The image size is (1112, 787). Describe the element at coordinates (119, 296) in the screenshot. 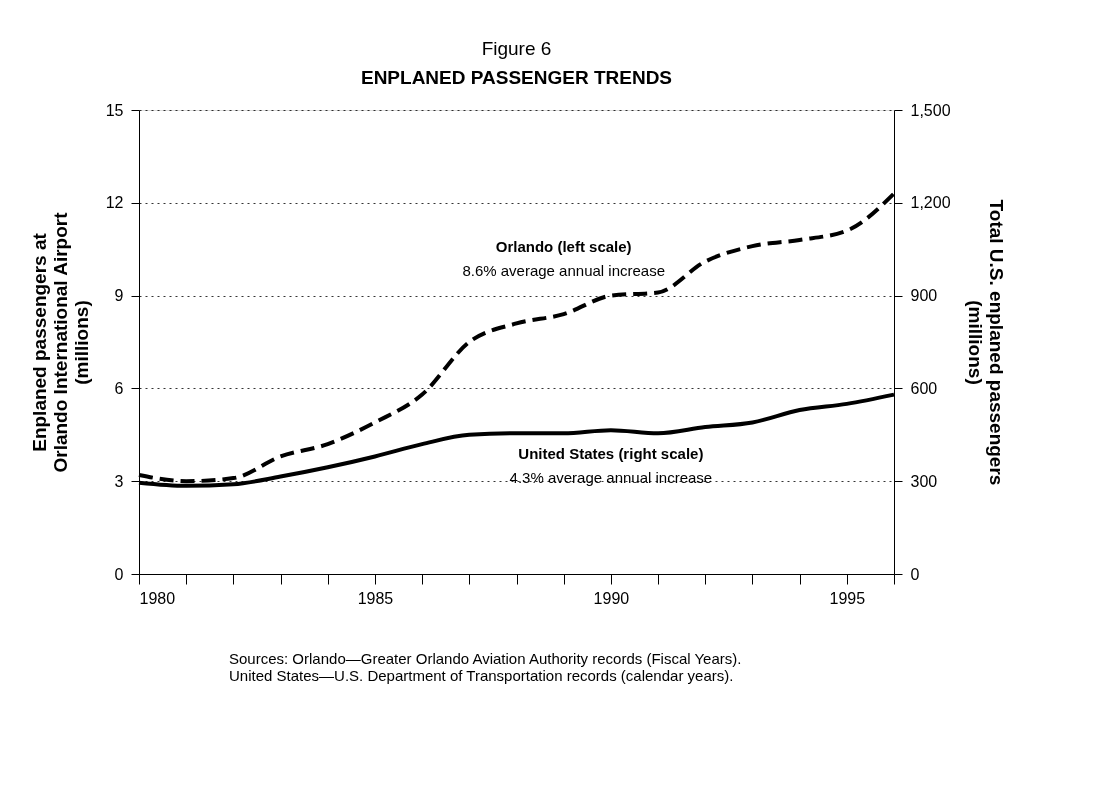

I see `y-tick-label: 9` at that location.